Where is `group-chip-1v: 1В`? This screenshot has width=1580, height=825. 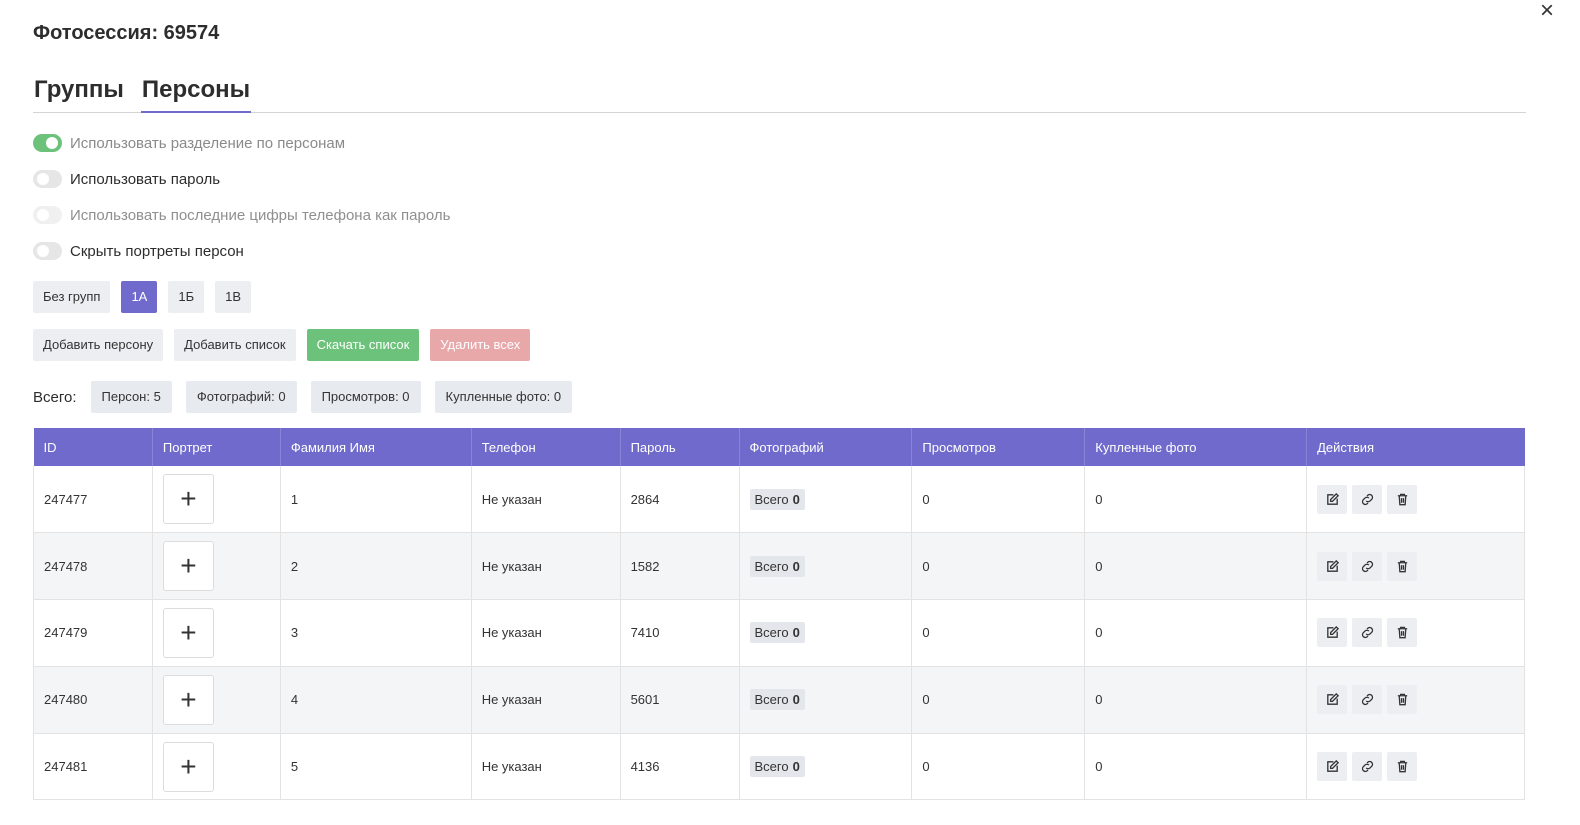 group-chip-1v: 1В is located at coordinates (233, 297).